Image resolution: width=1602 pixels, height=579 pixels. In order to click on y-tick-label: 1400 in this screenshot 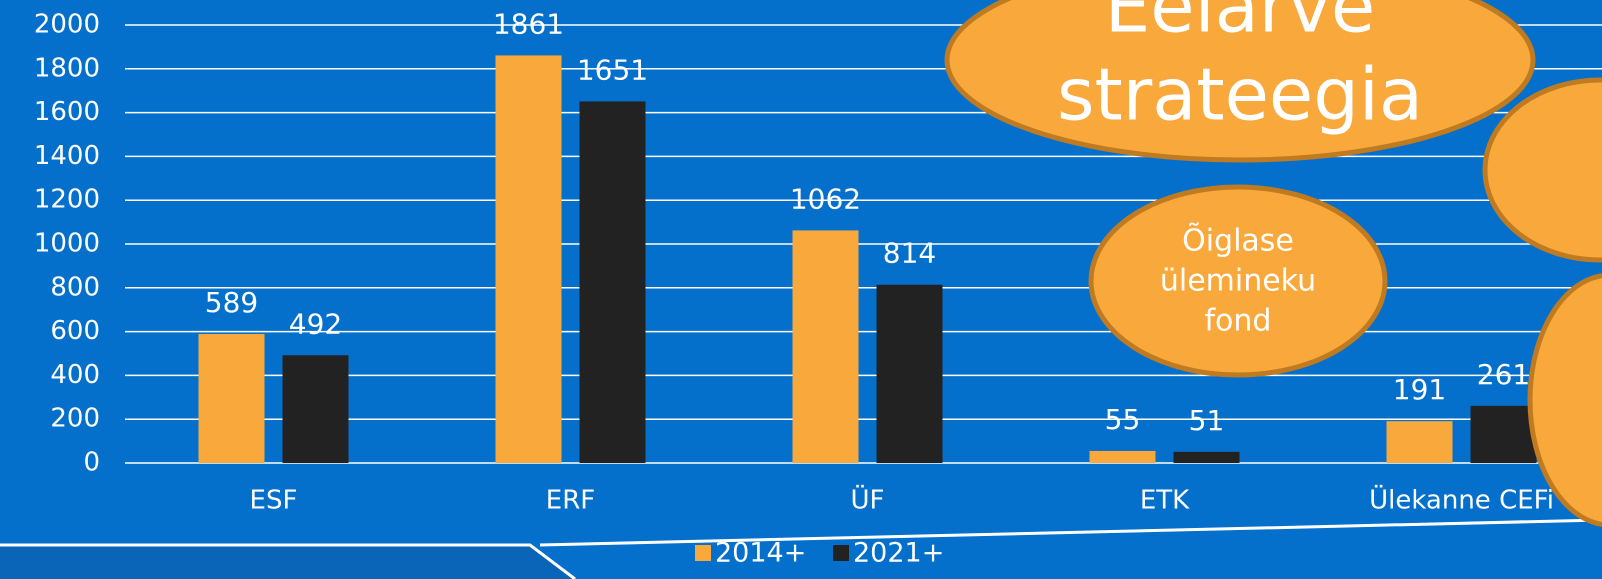, I will do `click(67, 156)`.